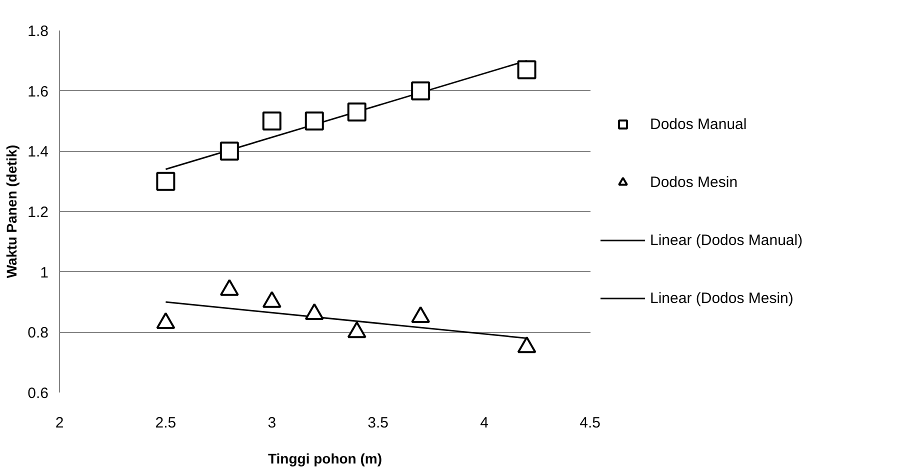  What do you see at coordinates (590, 423) in the screenshot?
I see `x-tick-label: 4.5` at bounding box center [590, 423].